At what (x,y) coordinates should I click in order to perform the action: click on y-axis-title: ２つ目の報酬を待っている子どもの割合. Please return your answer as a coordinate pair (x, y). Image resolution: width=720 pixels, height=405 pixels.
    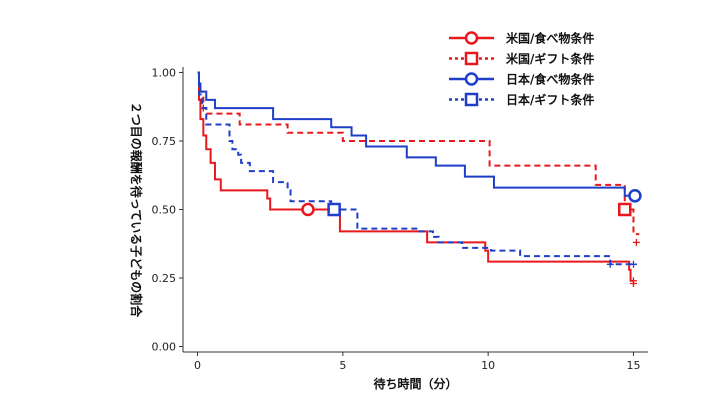
    Looking at the image, I should click on (136, 210).